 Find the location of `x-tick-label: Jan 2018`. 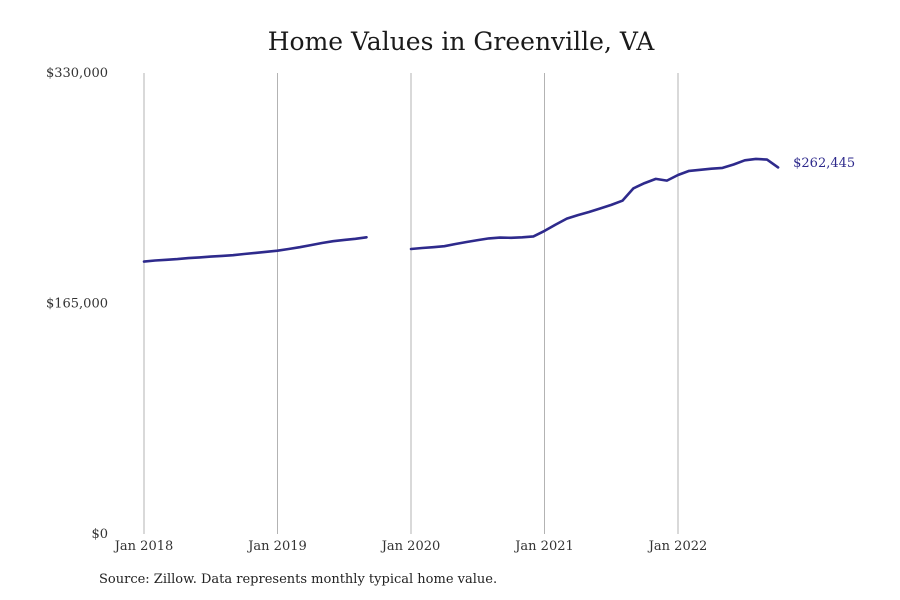

x-tick-label: Jan 2018 is located at coordinates (143, 546).